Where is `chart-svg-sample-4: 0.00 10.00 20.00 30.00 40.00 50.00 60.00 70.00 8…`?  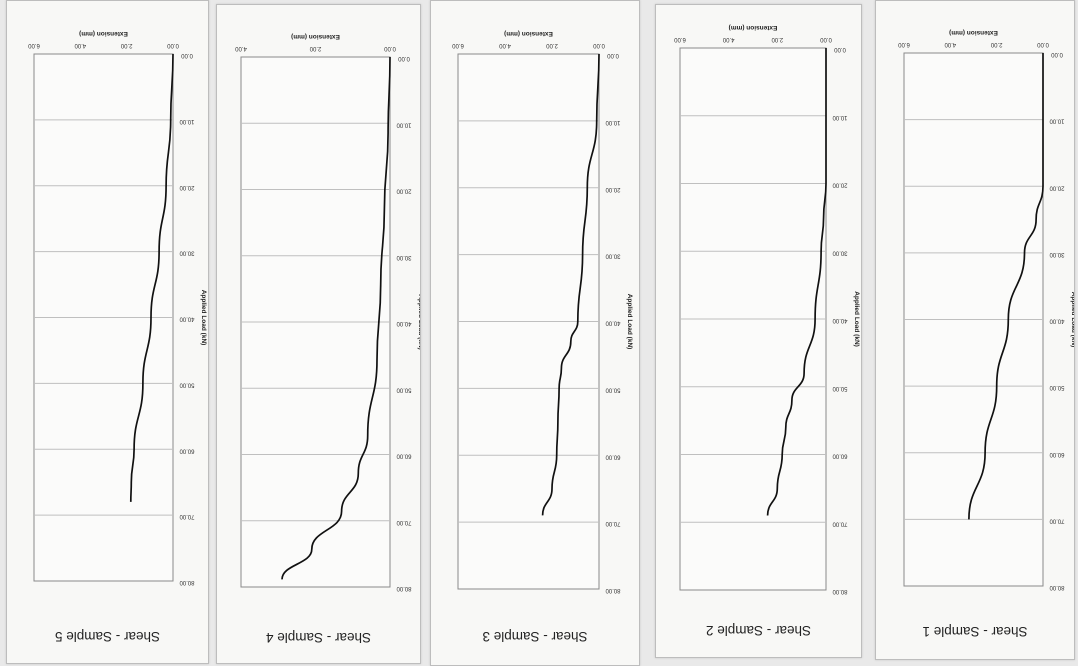 chart-svg-sample-4: 0.00 10.00 20.00 30.00 40.00 50.00 60.00 70.00 8… is located at coordinates (327, 312).